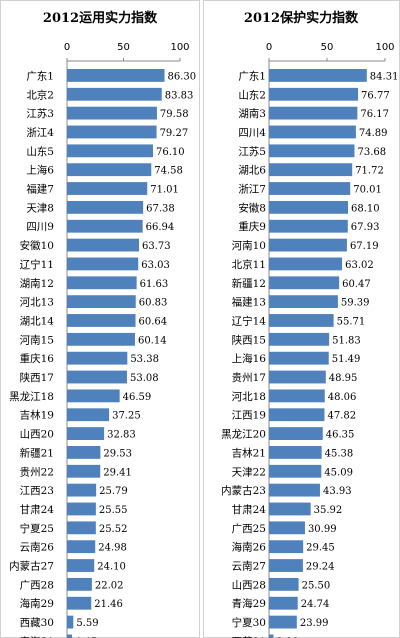 This screenshot has width=400, height=638. I want to click on category-label: 湖南12, so click(37, 283).